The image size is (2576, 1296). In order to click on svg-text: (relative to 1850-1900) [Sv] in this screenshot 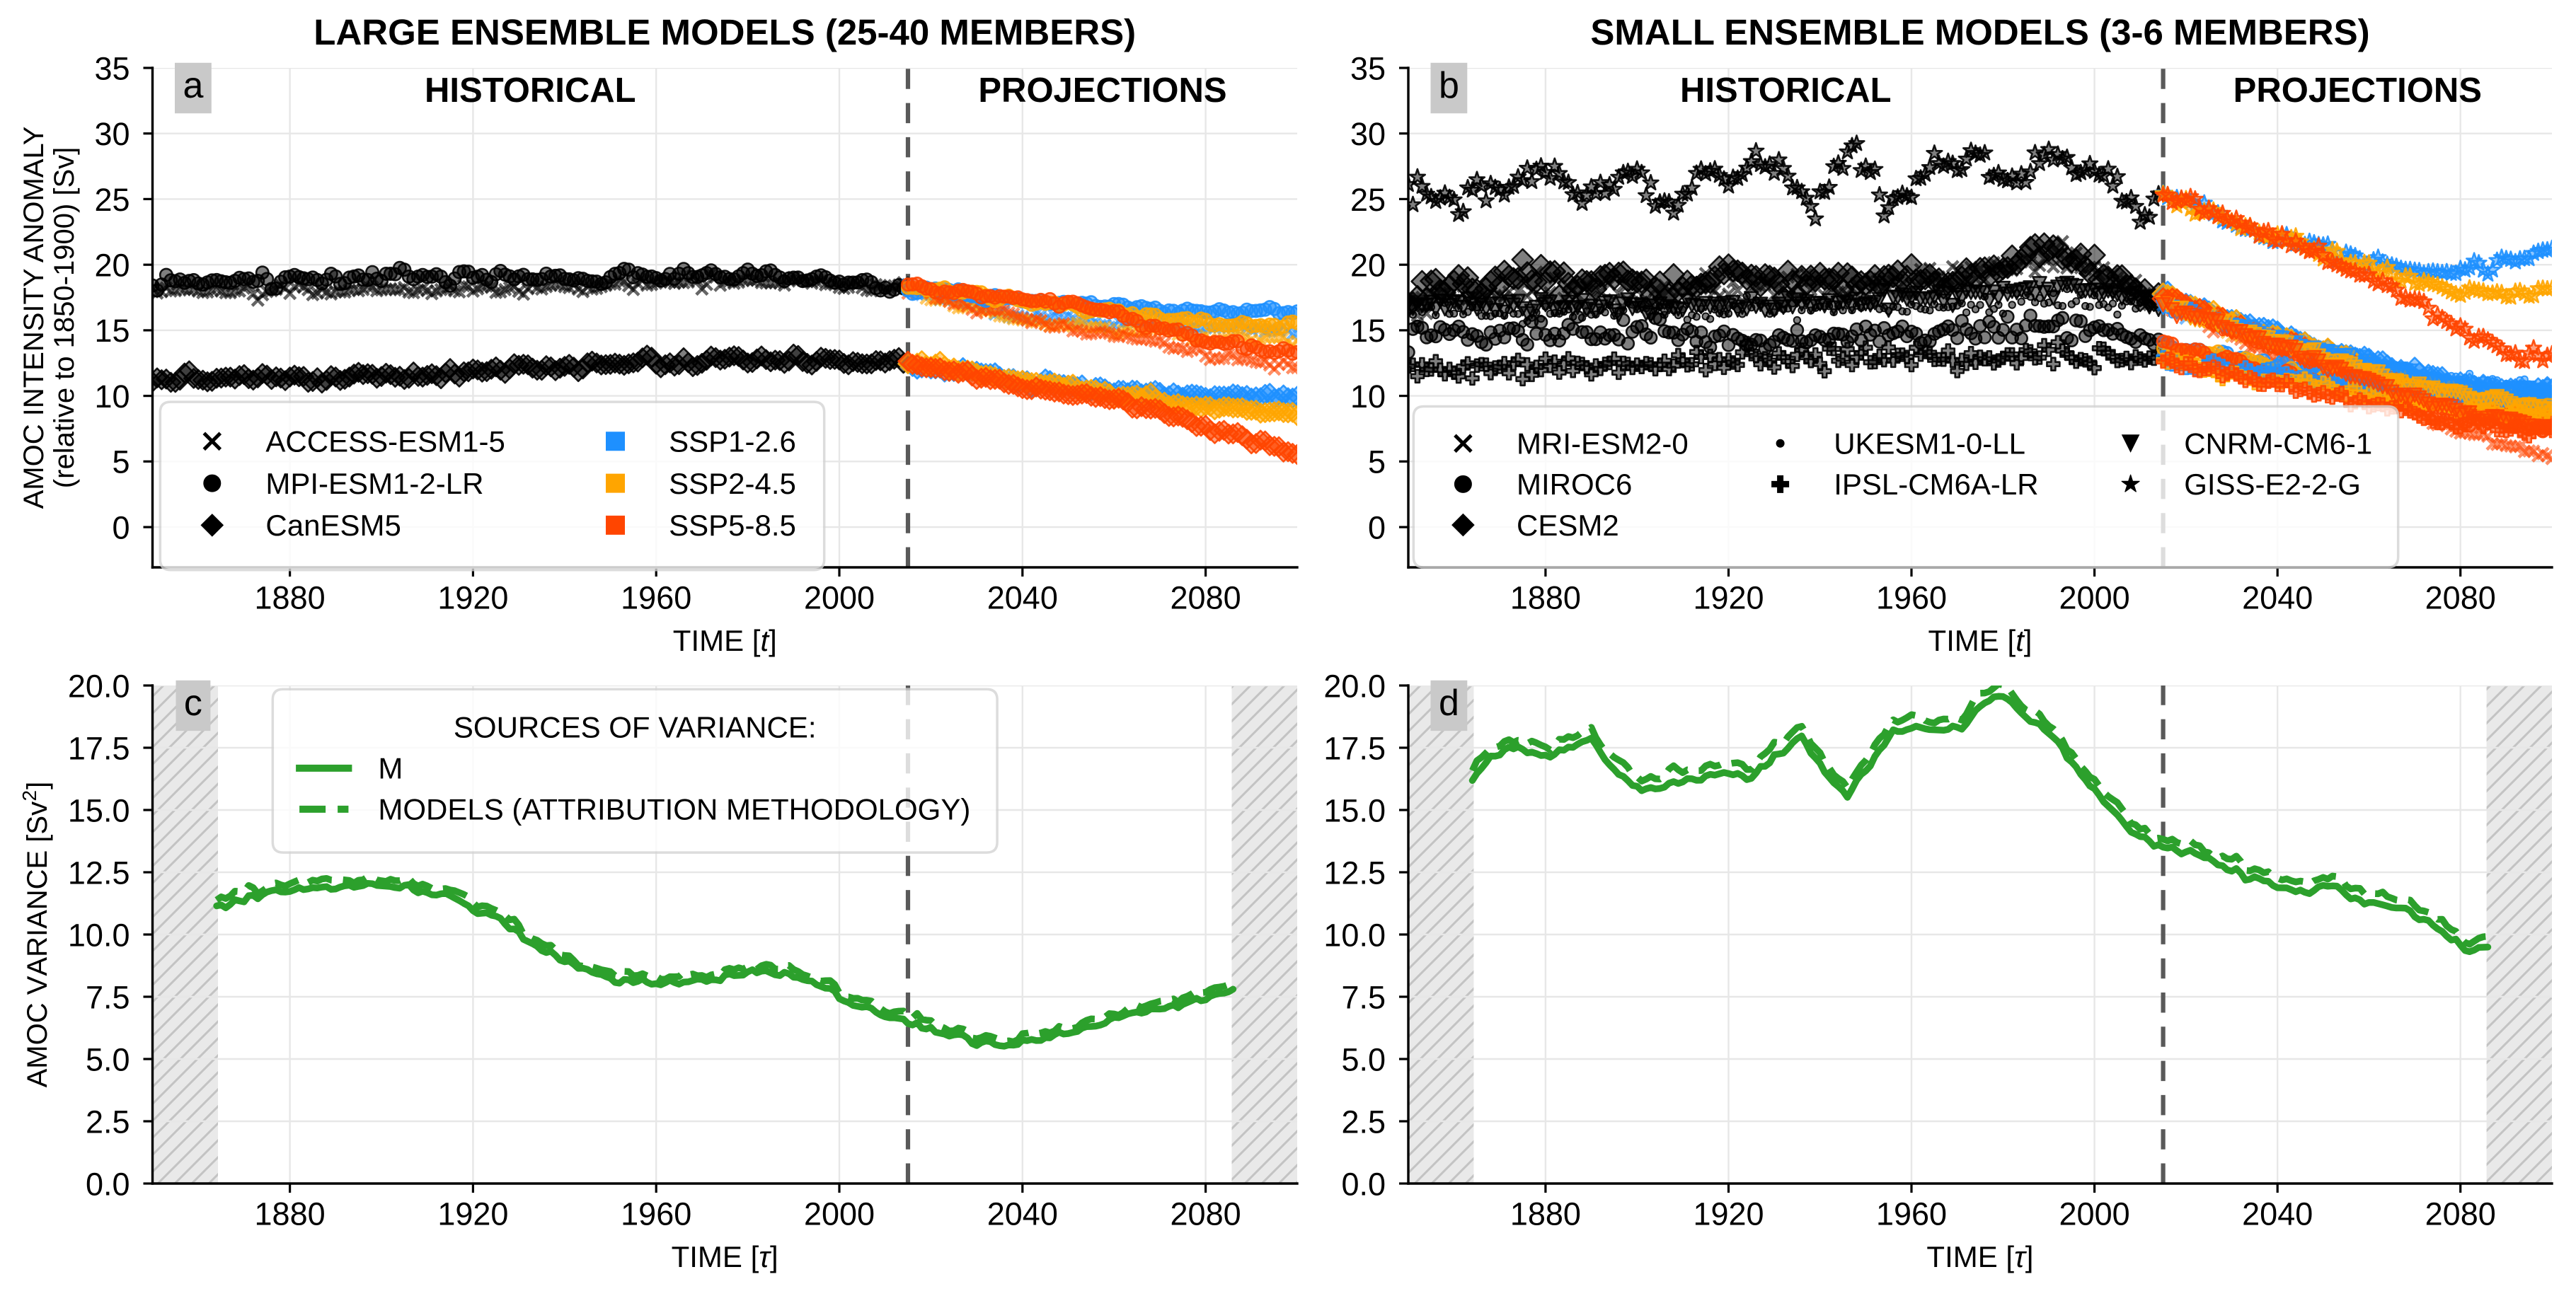, I will do `click(65, 317)`.